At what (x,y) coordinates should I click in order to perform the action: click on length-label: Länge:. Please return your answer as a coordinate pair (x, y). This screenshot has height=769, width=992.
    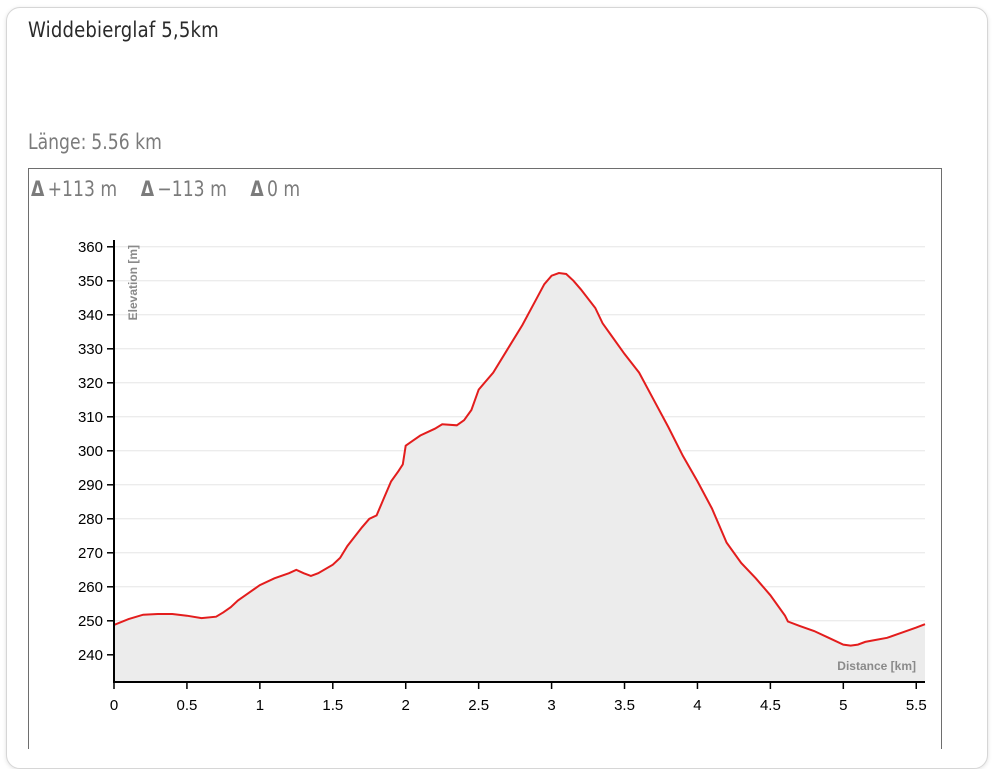
    Looking at the image, I should click on (57, 142).